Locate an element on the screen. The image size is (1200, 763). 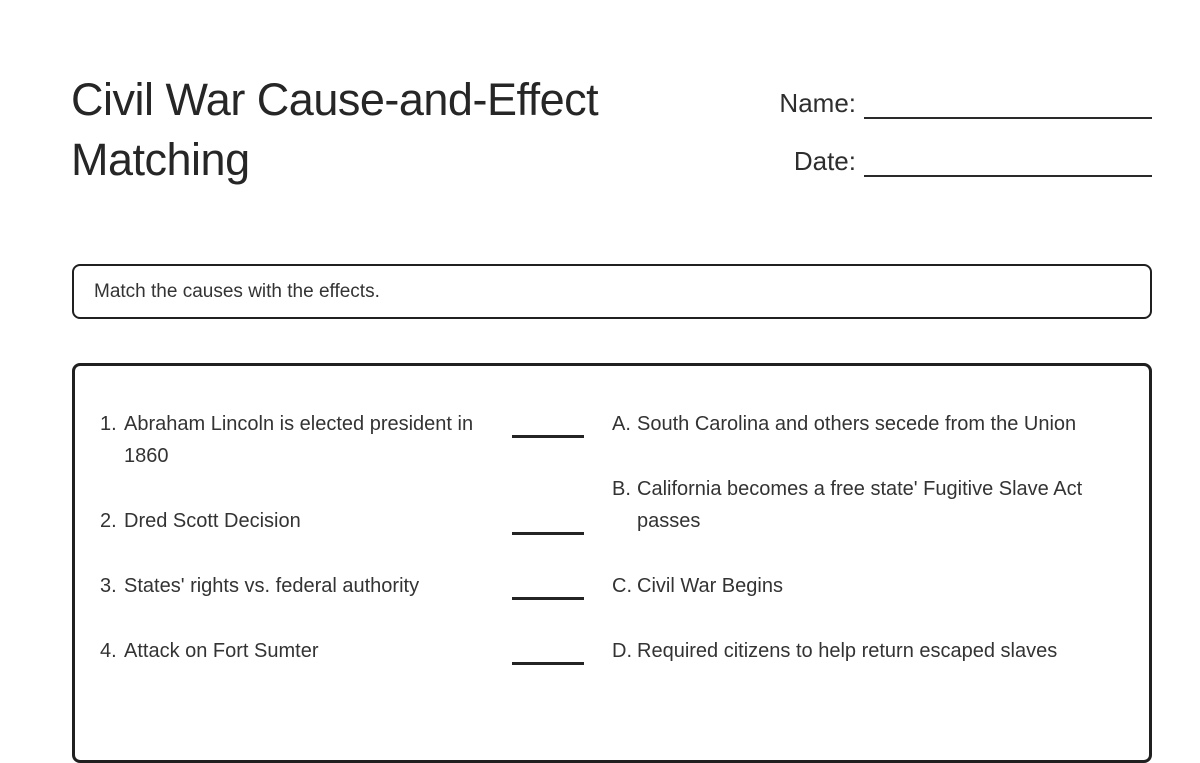
effect-text: Civil War Begins is located at coordinates (710, 586).